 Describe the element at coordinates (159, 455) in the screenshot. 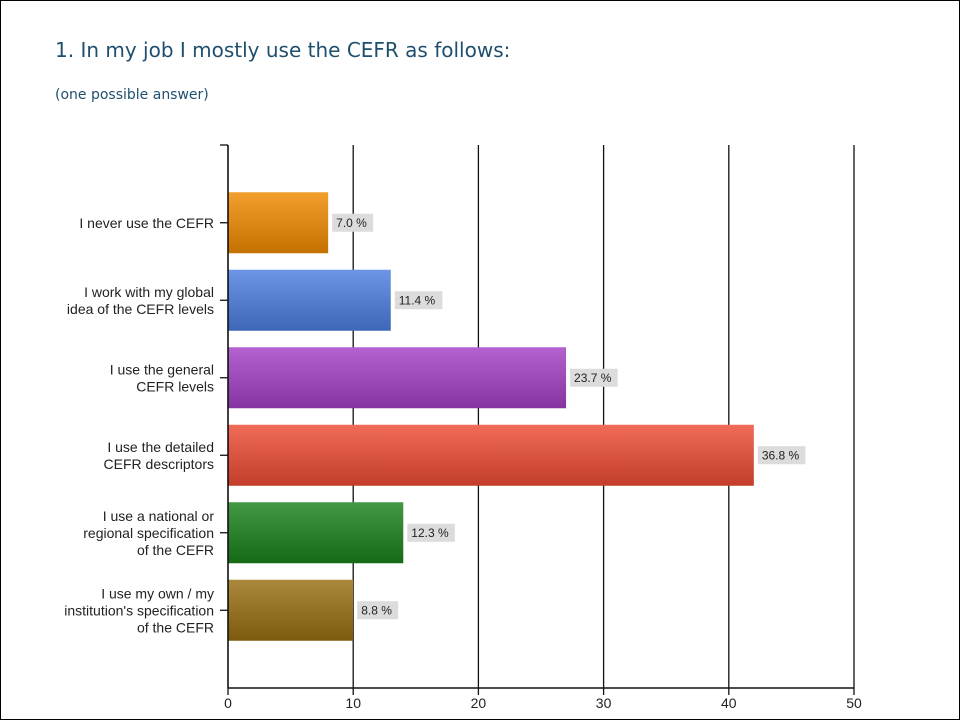

I see `category-label: I use the detailed CEFR descriptors` at that location.